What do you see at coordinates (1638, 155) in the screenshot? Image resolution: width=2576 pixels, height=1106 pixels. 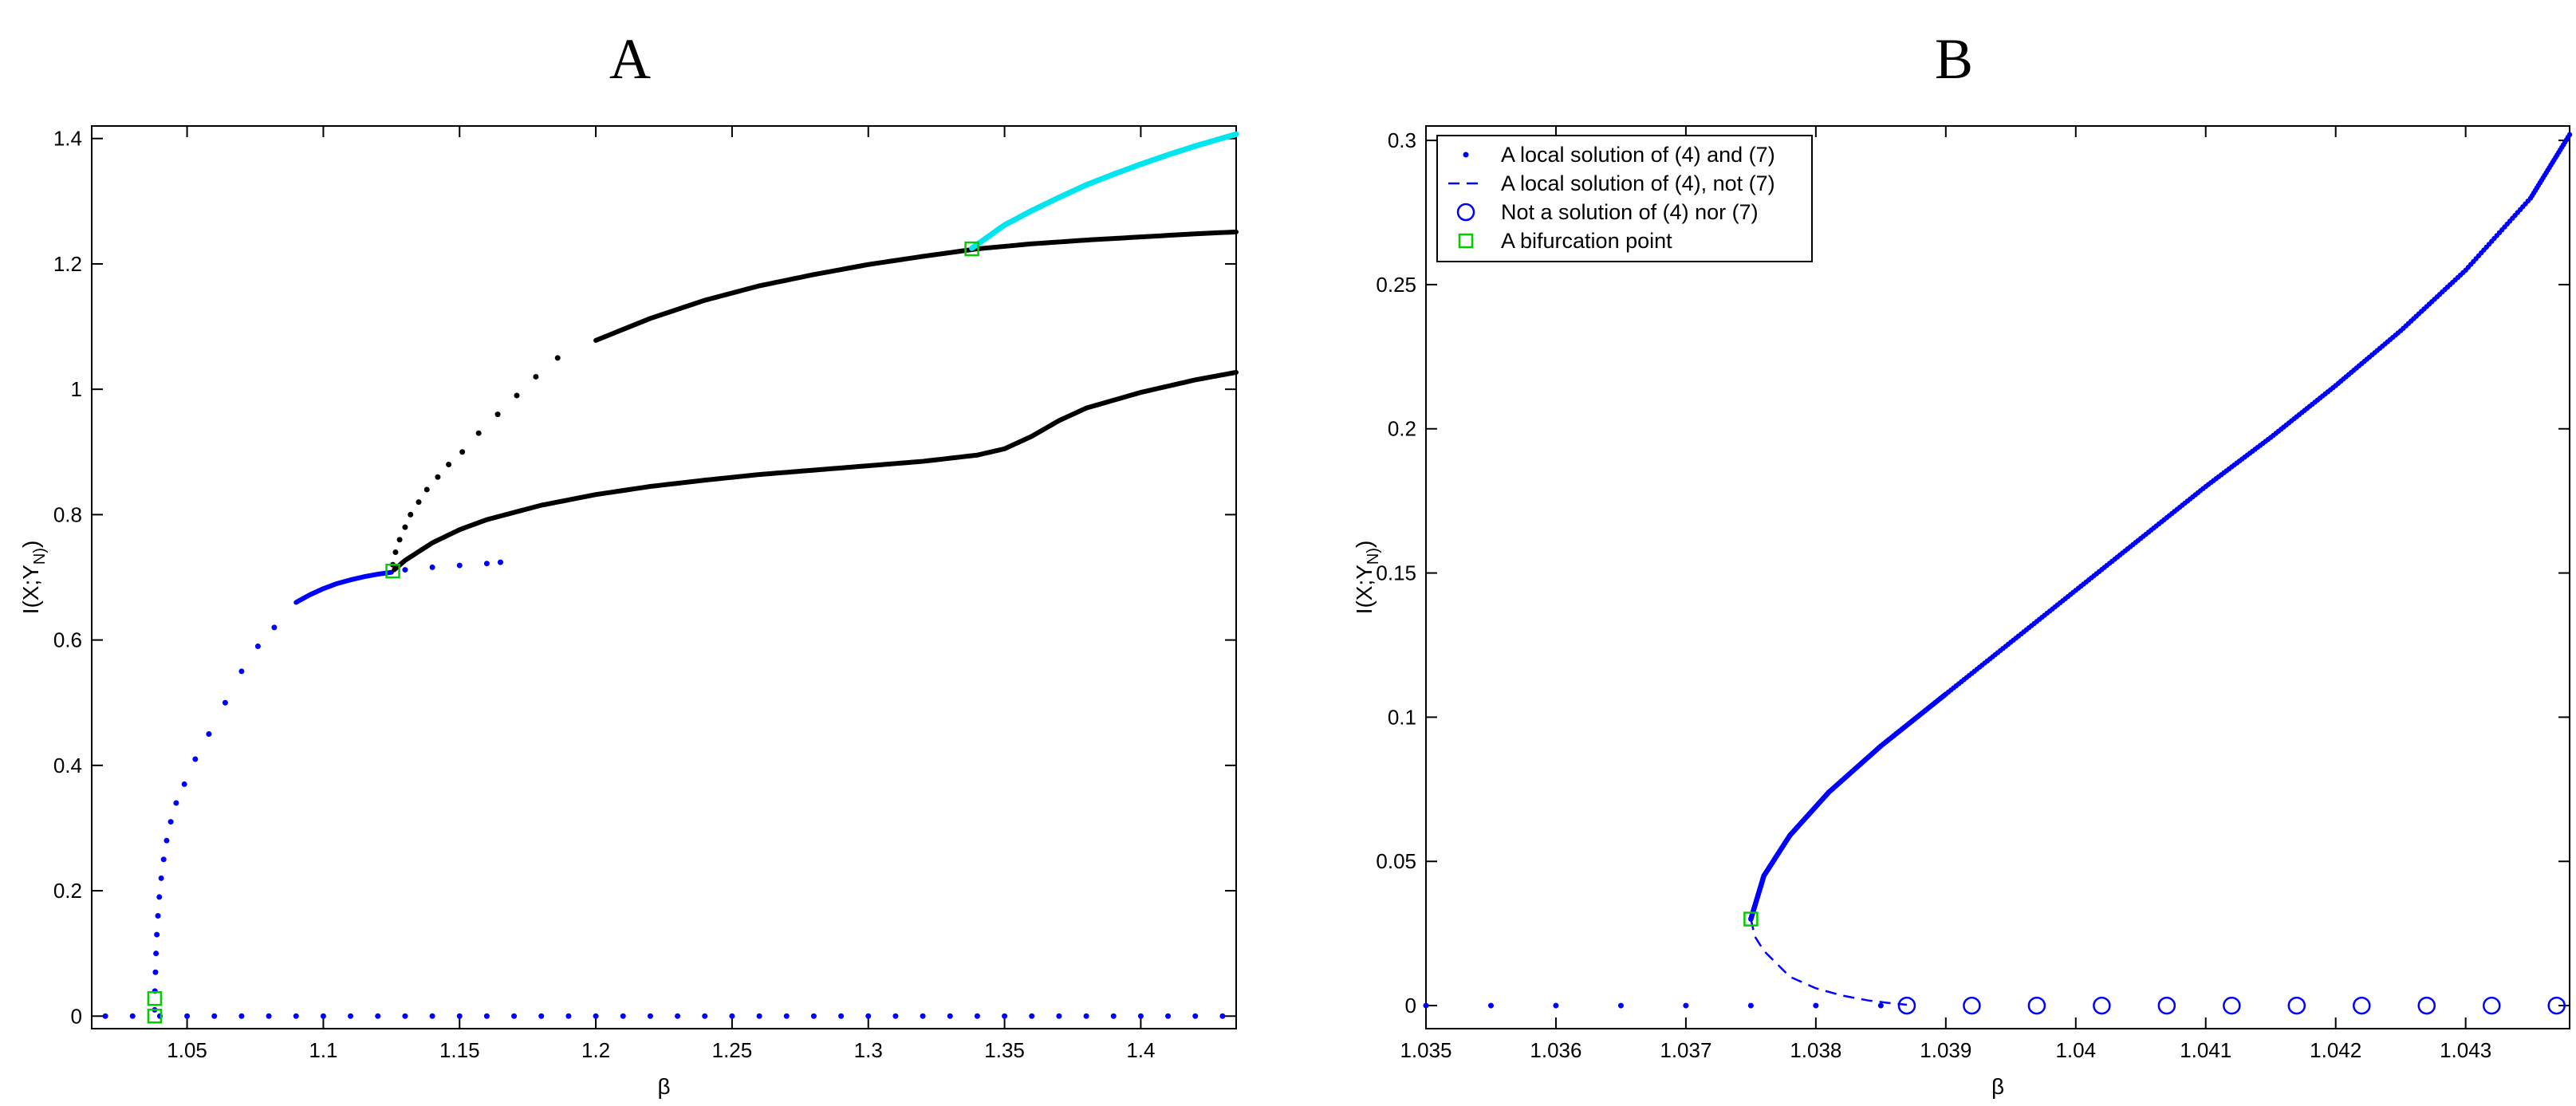 I see `legend-label: A local solution of (4) and (7)` at bounding box center [1638, 155].